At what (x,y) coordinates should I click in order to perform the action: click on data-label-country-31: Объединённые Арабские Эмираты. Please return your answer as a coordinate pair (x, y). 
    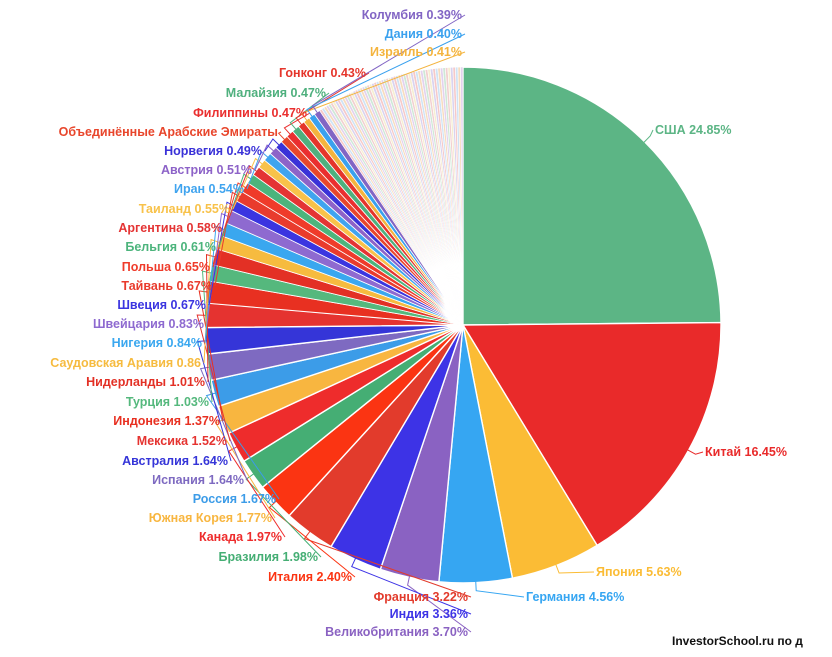
    Looking at the image, I should click on (168, 132).